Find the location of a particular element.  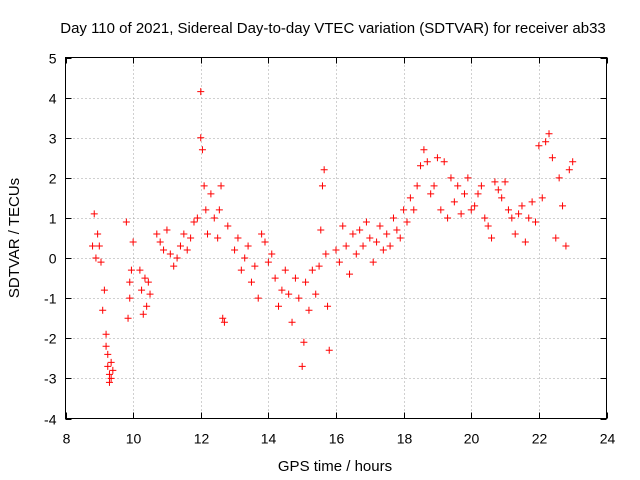

y-tick-label: 1 is located at coordinates (53, 219).